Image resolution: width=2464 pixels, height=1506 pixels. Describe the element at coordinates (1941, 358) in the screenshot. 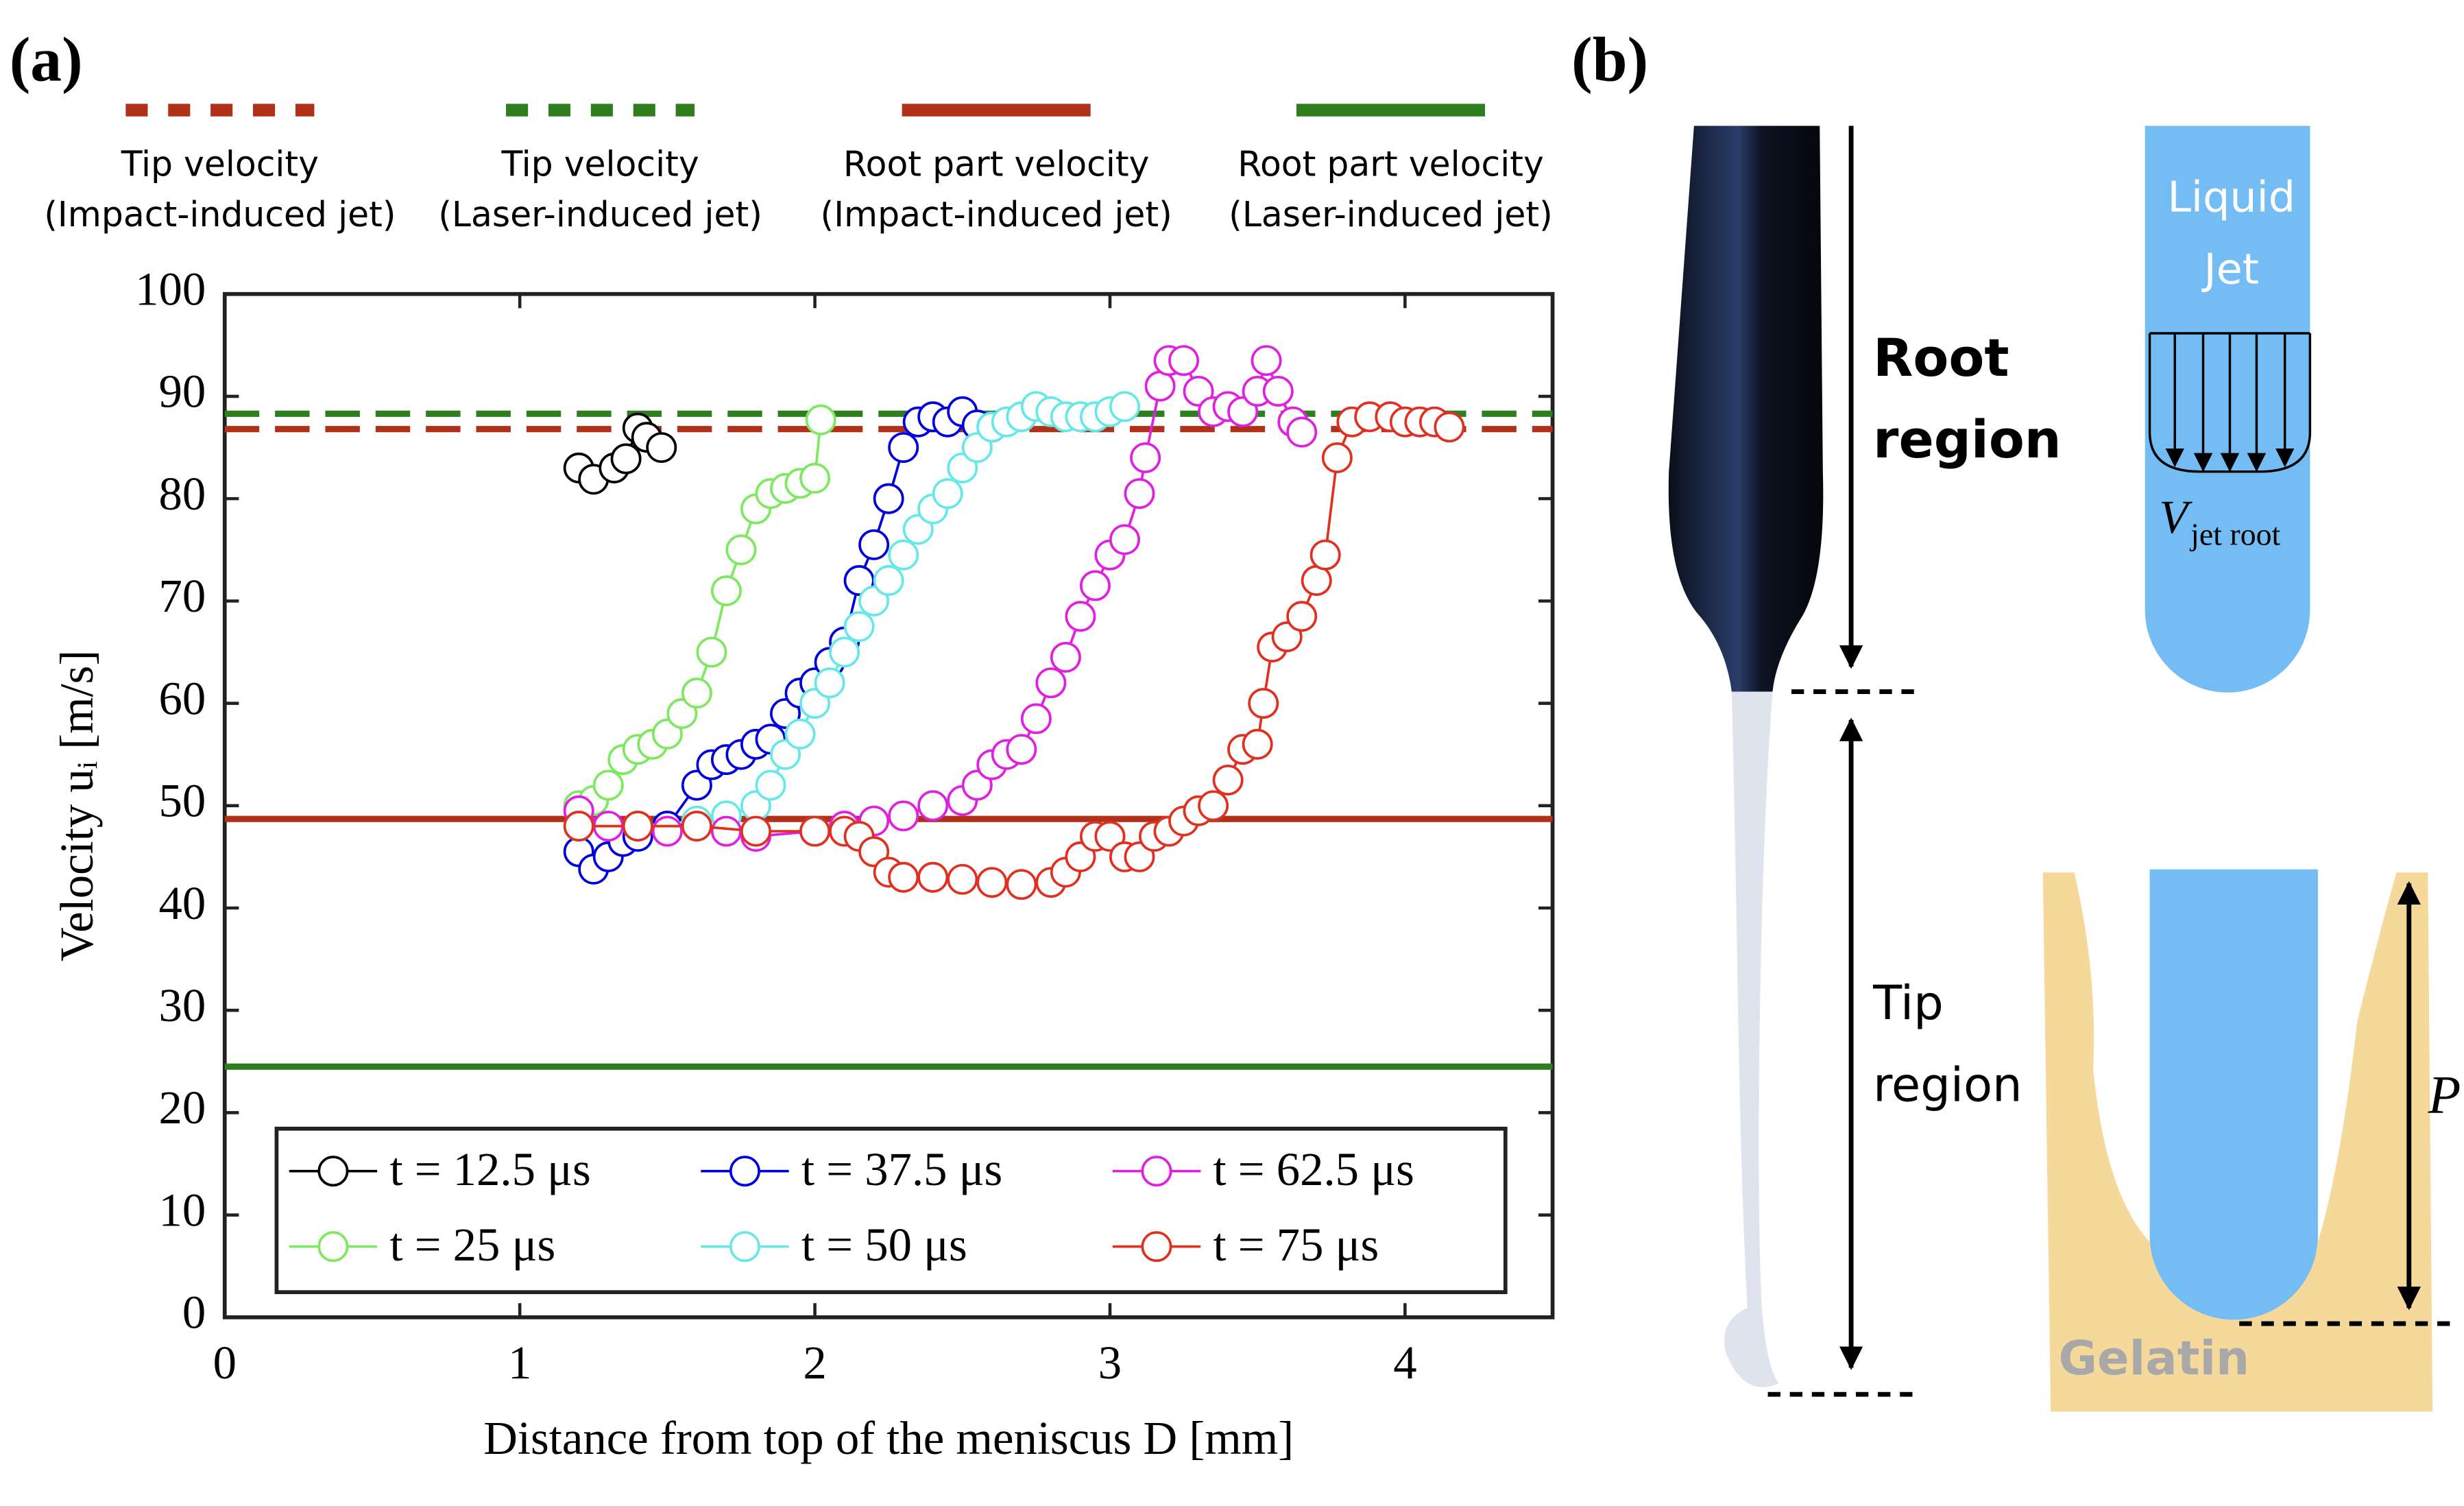

I see `root-label: Root` at that location.